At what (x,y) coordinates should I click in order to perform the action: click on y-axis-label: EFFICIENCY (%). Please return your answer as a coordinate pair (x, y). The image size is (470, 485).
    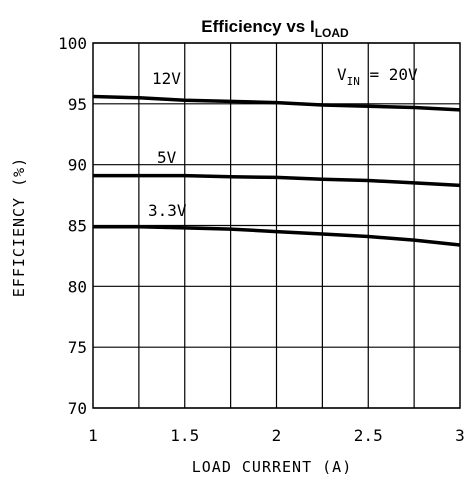
    Looking at the image, I should click on (19, 227).